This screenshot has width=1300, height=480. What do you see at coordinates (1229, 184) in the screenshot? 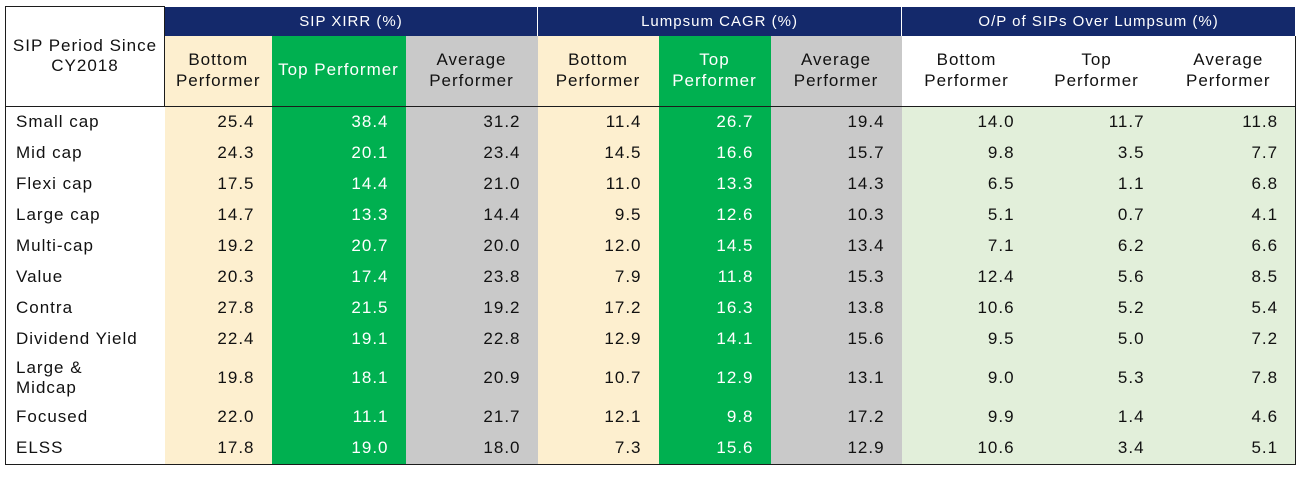
I see `value-cell: 6.8` at bounding box center [1229, 184].